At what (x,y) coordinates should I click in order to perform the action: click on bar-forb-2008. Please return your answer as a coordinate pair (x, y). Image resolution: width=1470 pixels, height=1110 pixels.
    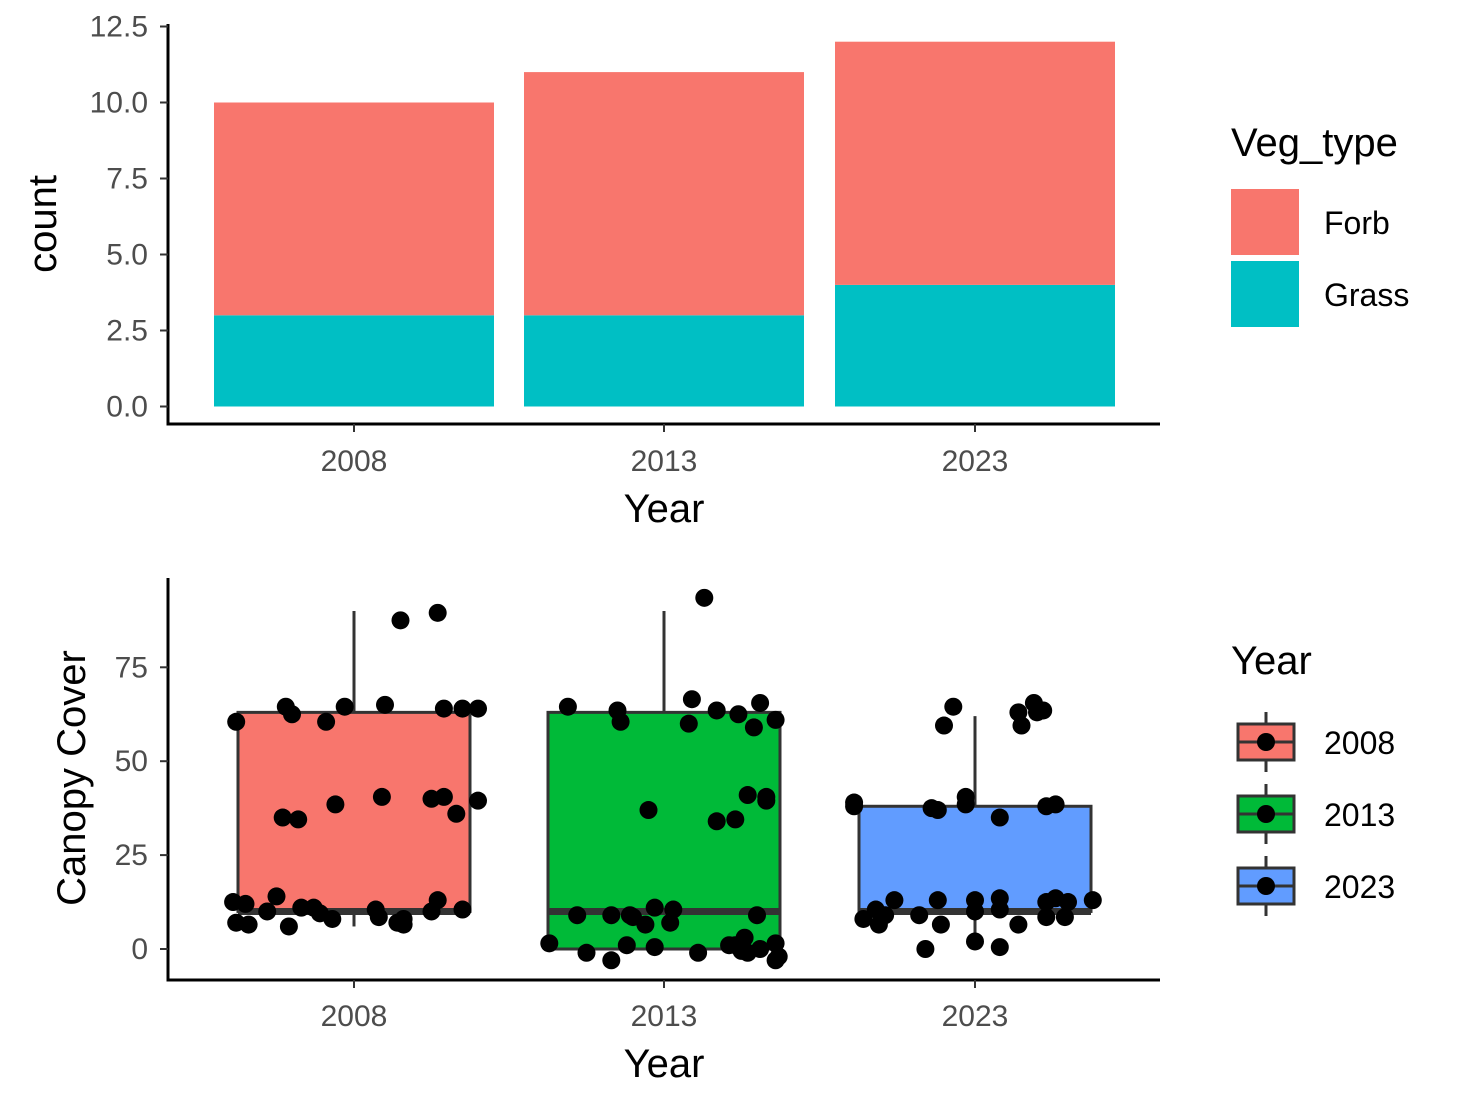
    Looking at the image, I should click on (354, 209).